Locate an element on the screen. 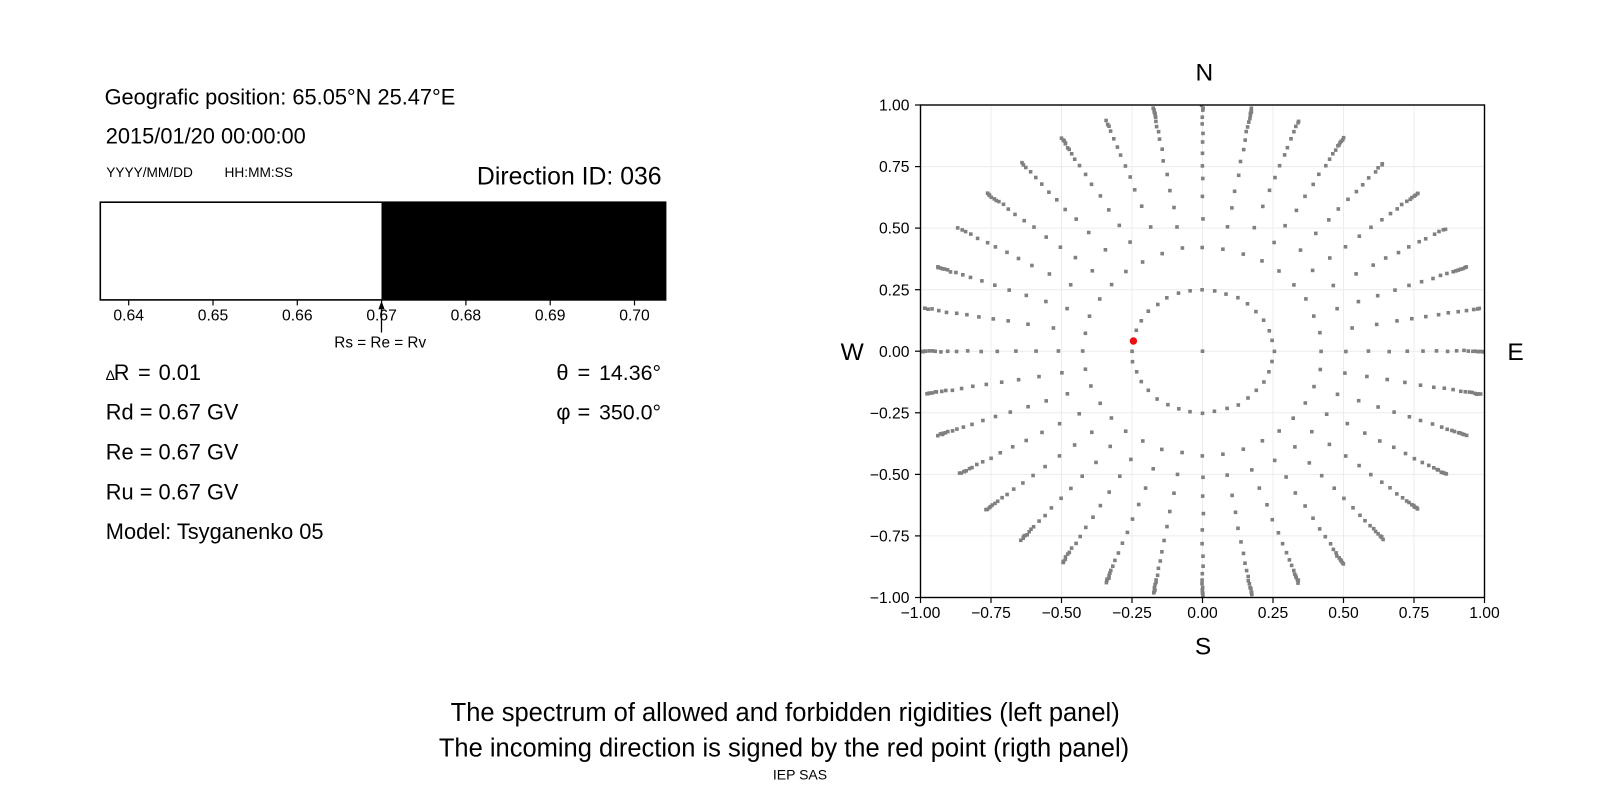 Image resolution: width=1600 pixels, height=800 pixels. svg-text:Geografic position: 65.05°N 25: Geografic position: 65.05°N 25.47°E is located at coordinates (280, 97).